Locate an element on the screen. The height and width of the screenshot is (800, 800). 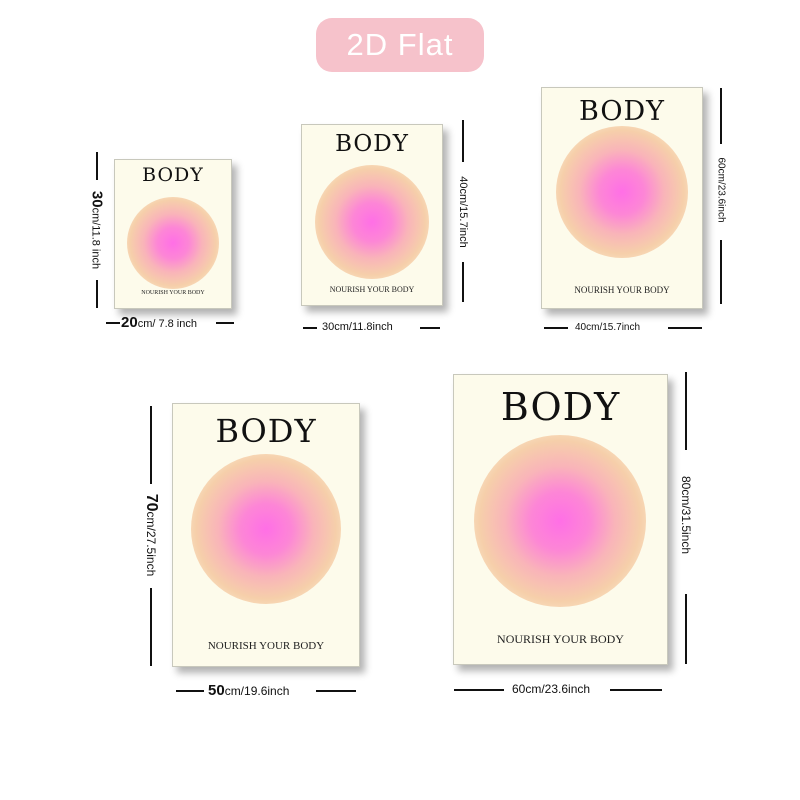
height-dimension-label: 70cm/27.5inch is located at coordinates (151, 535).